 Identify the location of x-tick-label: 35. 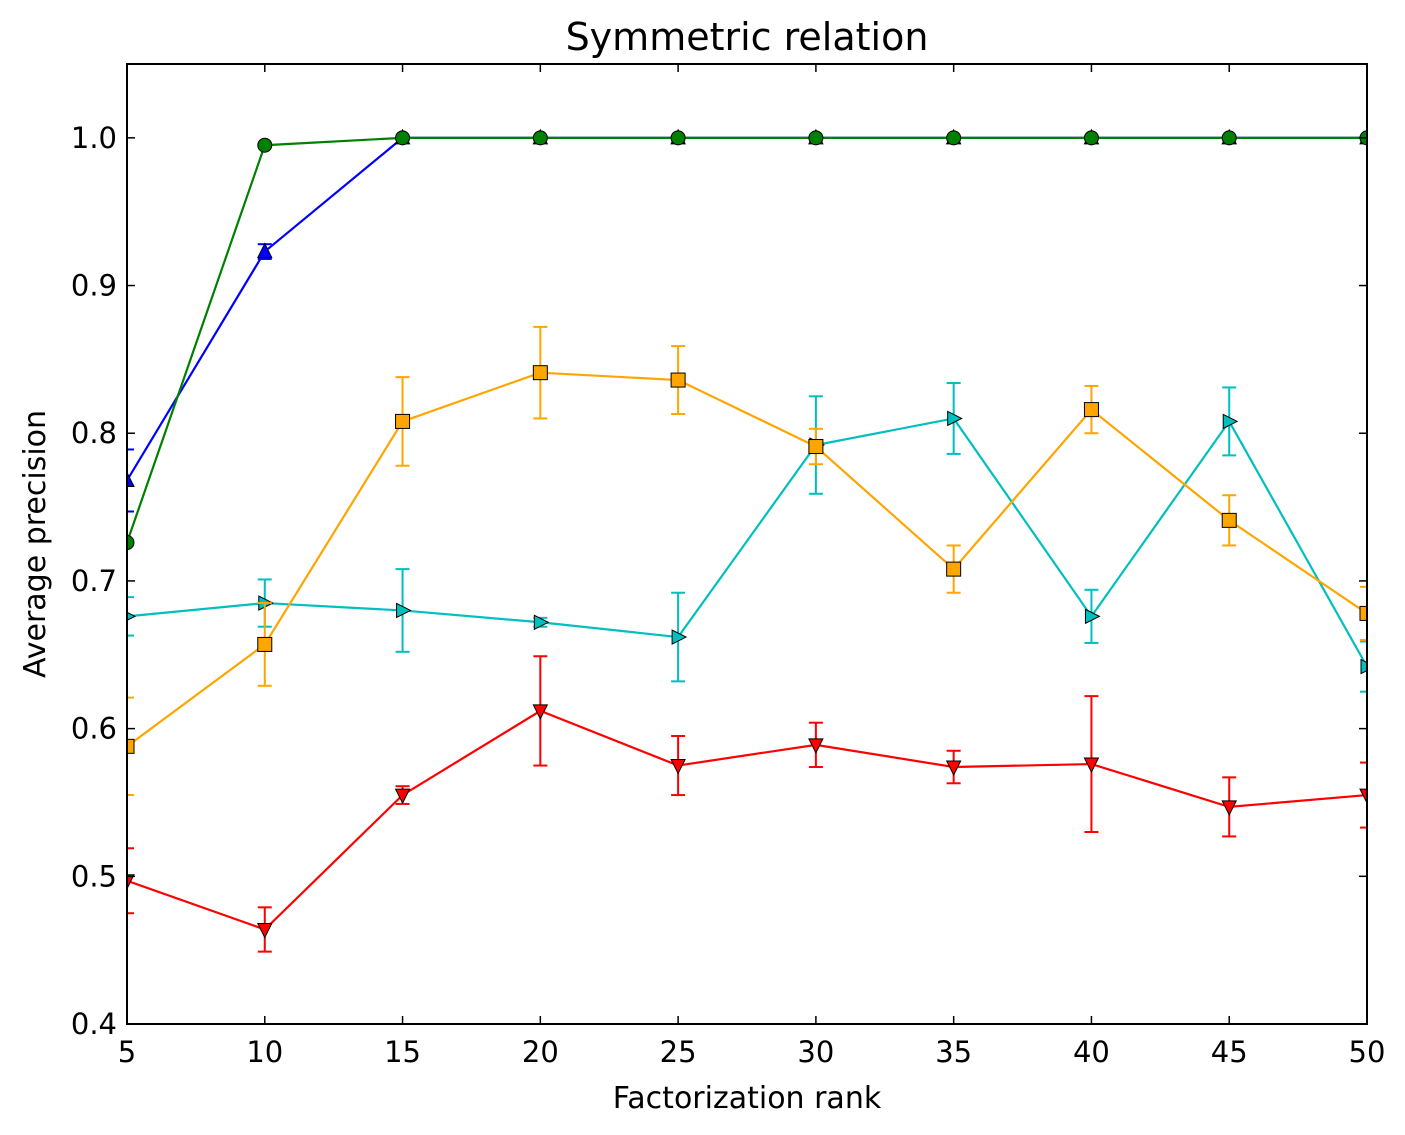
(953, 1052).